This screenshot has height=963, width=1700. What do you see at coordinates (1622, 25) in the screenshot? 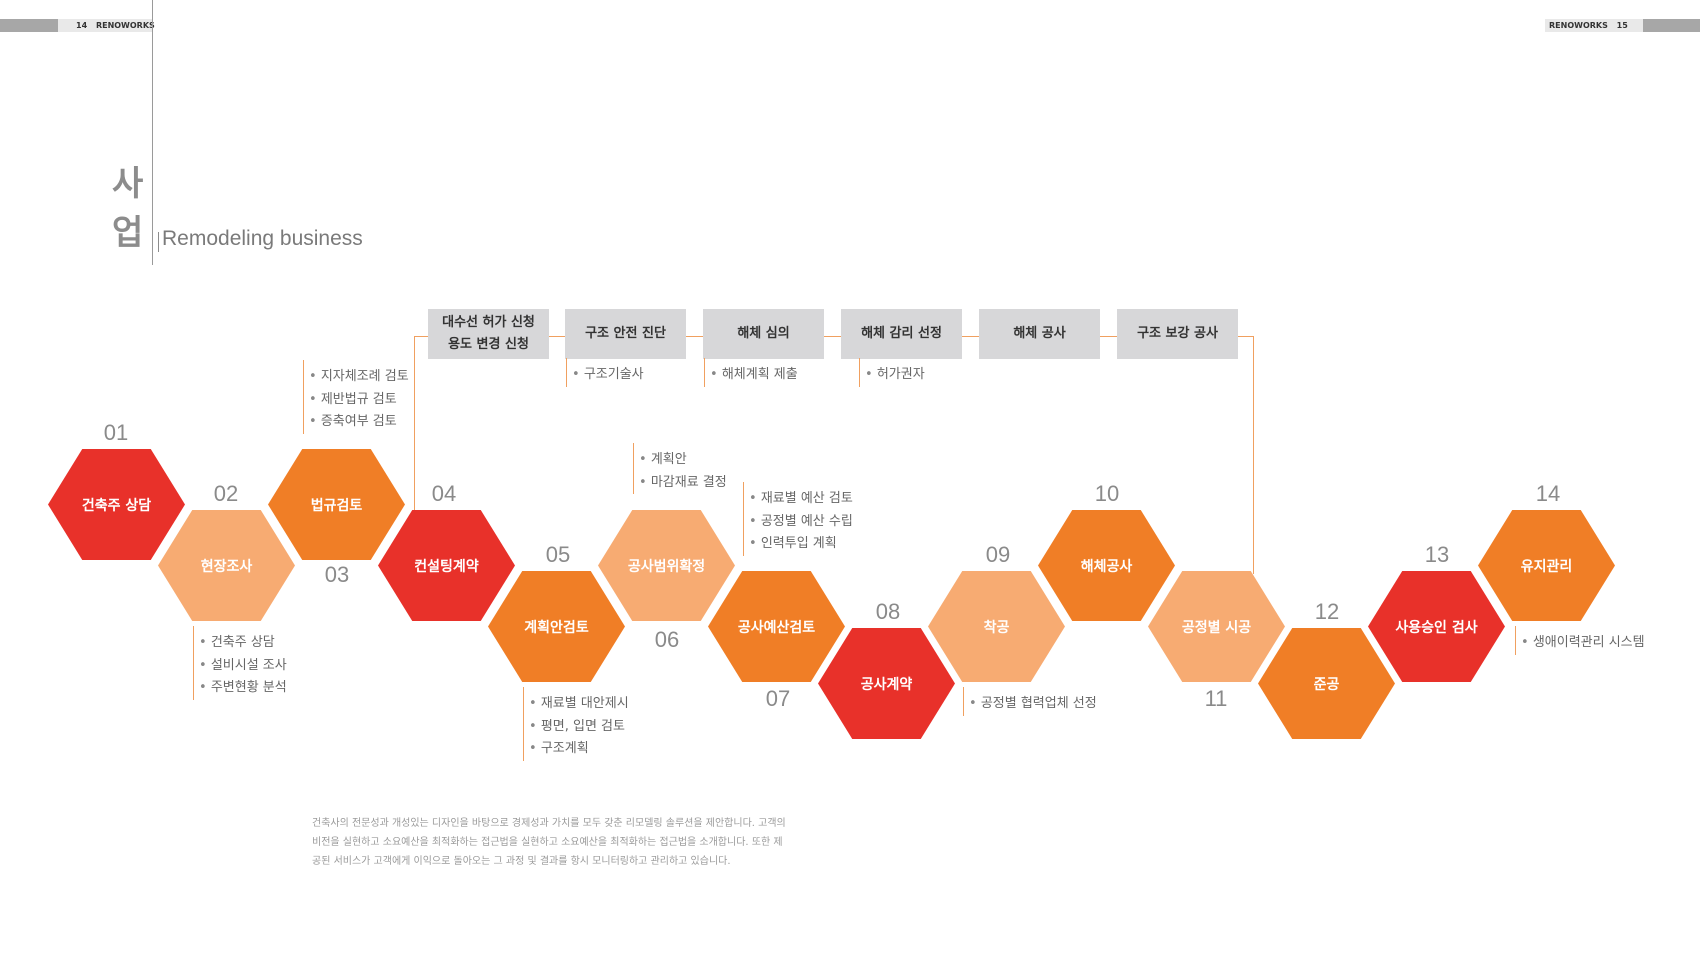
I see `right-page-number: 15` at bounding box center [1622, 25].